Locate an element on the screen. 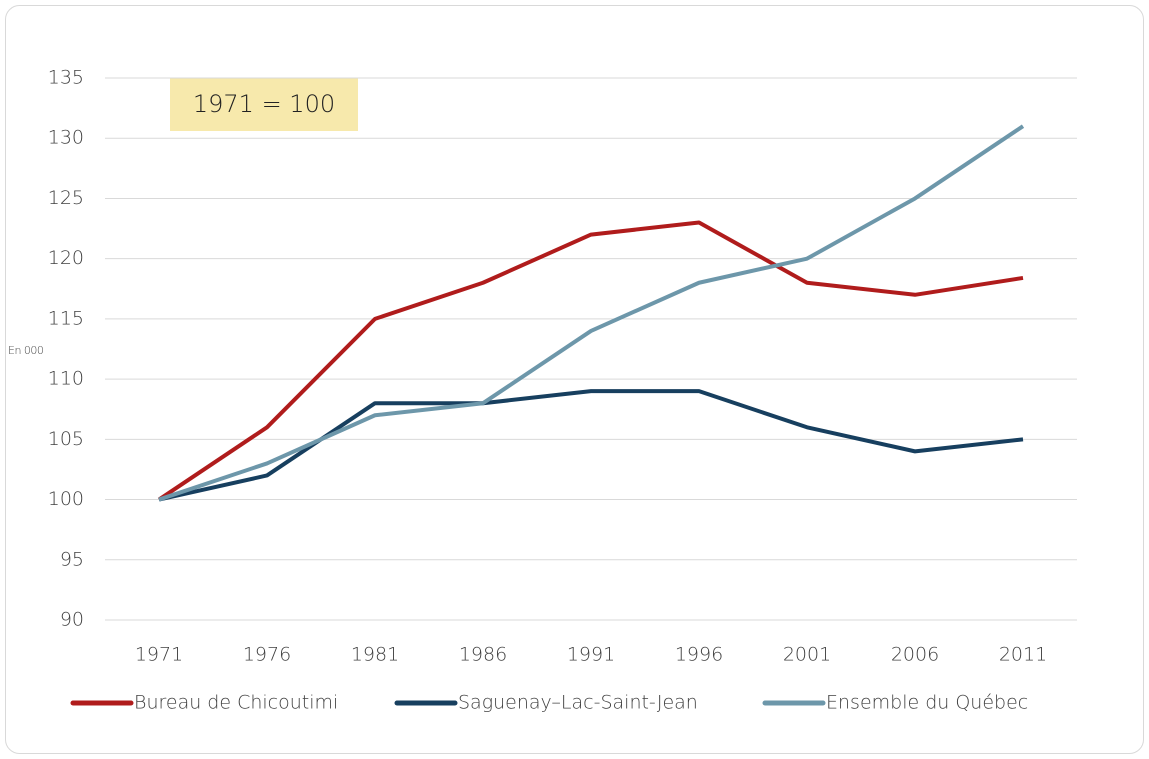 This screenshot has height=759, width=1149. annotation-box is located at coordinates (264, 104).